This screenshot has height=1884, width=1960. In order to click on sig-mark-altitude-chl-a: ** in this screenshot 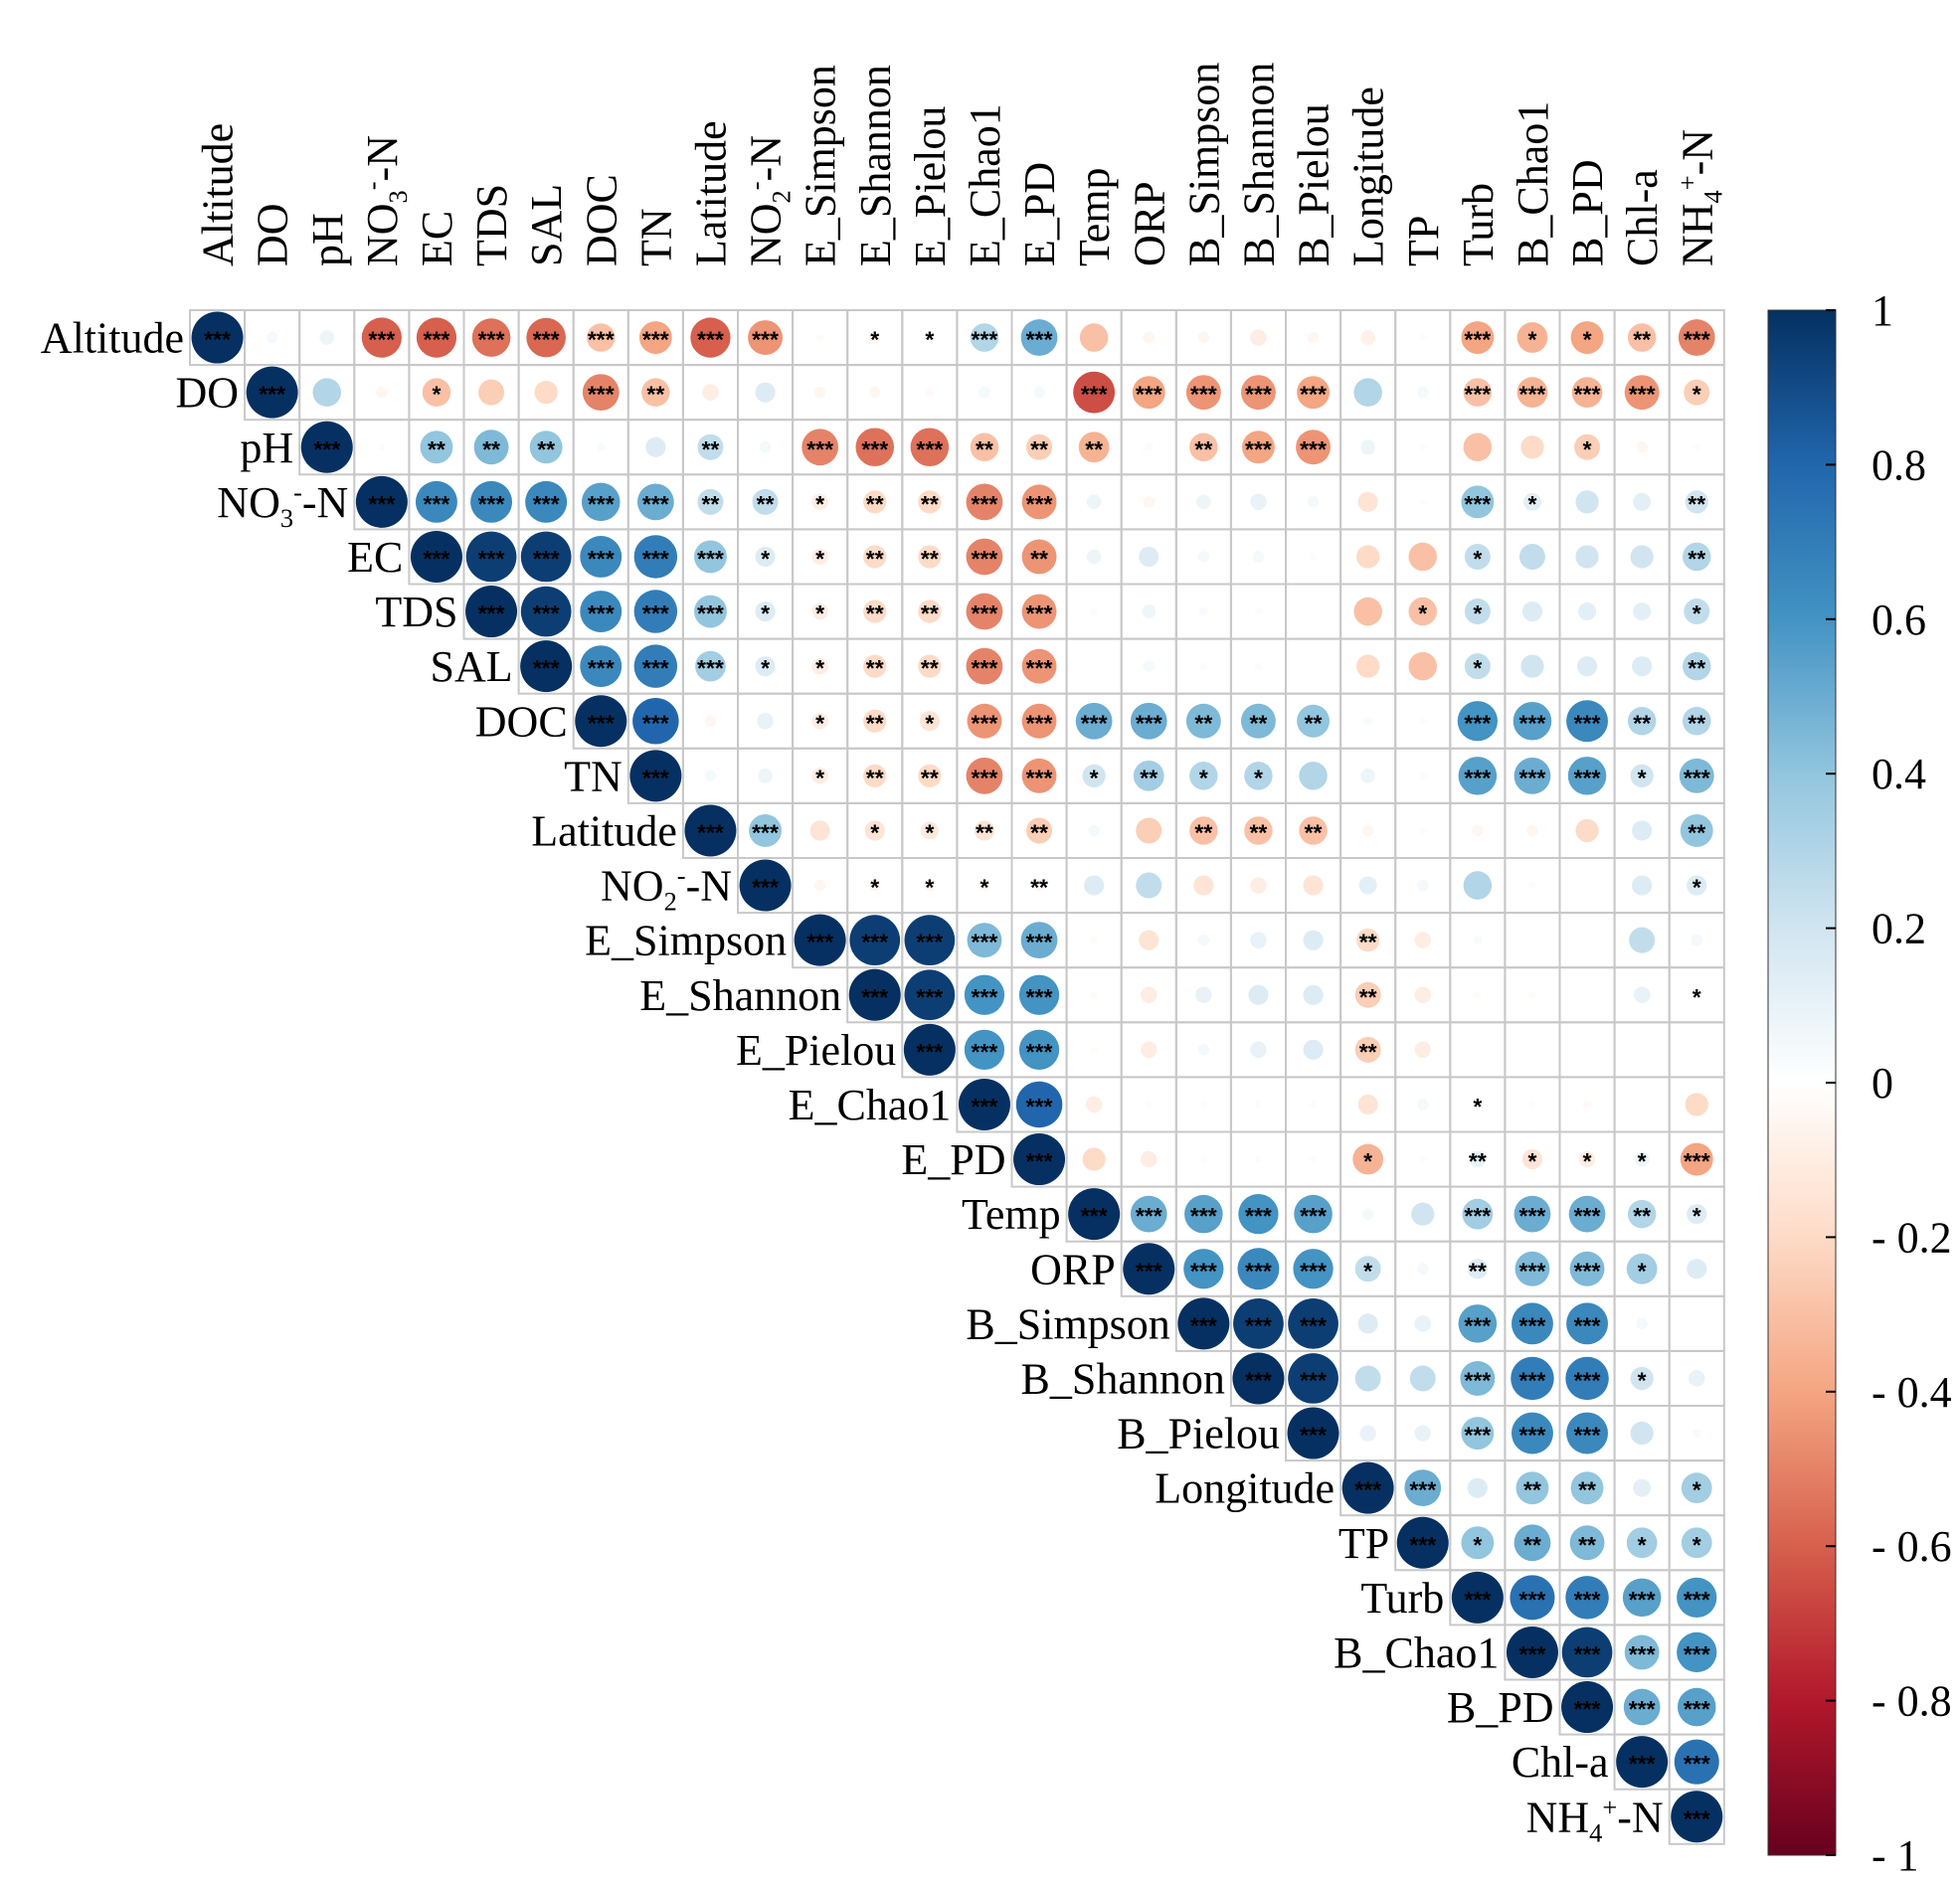, I will do `click(1642, 340)`.